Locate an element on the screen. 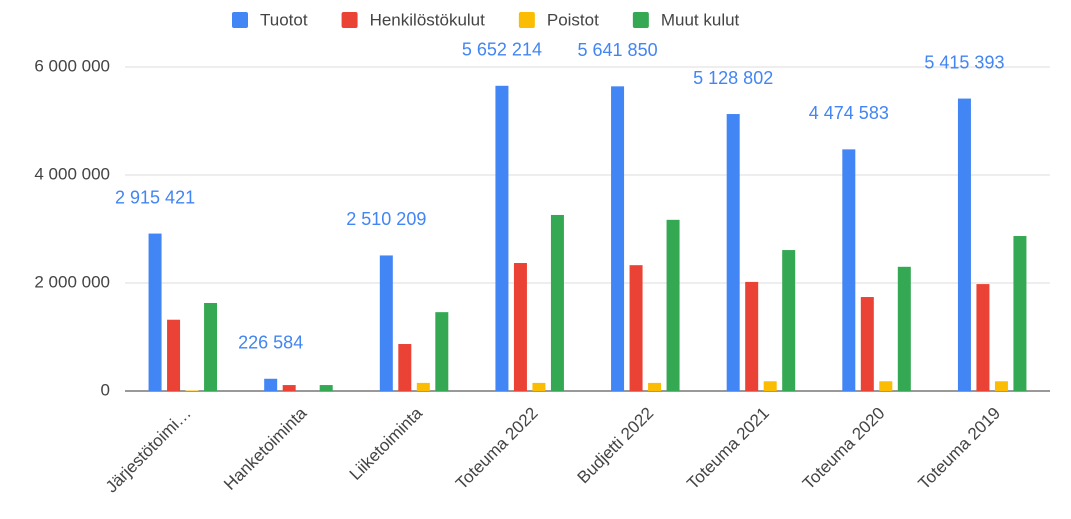 The image size is (1071, 519). legend-label: Henkilöstökulut is located at coordinates (428, 19).